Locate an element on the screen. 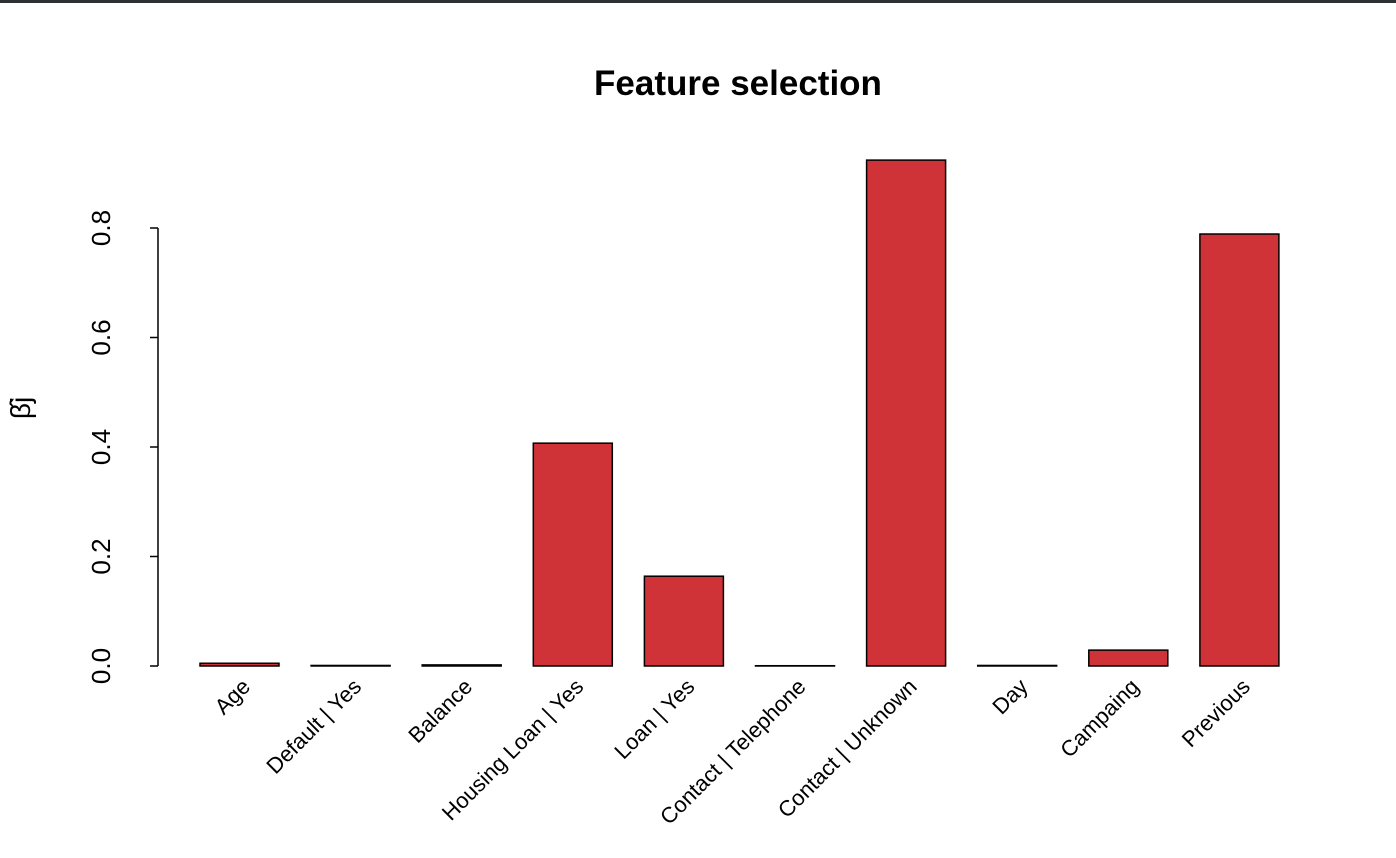  y-axis-label: β̂j is located at coordinates (20, 408).